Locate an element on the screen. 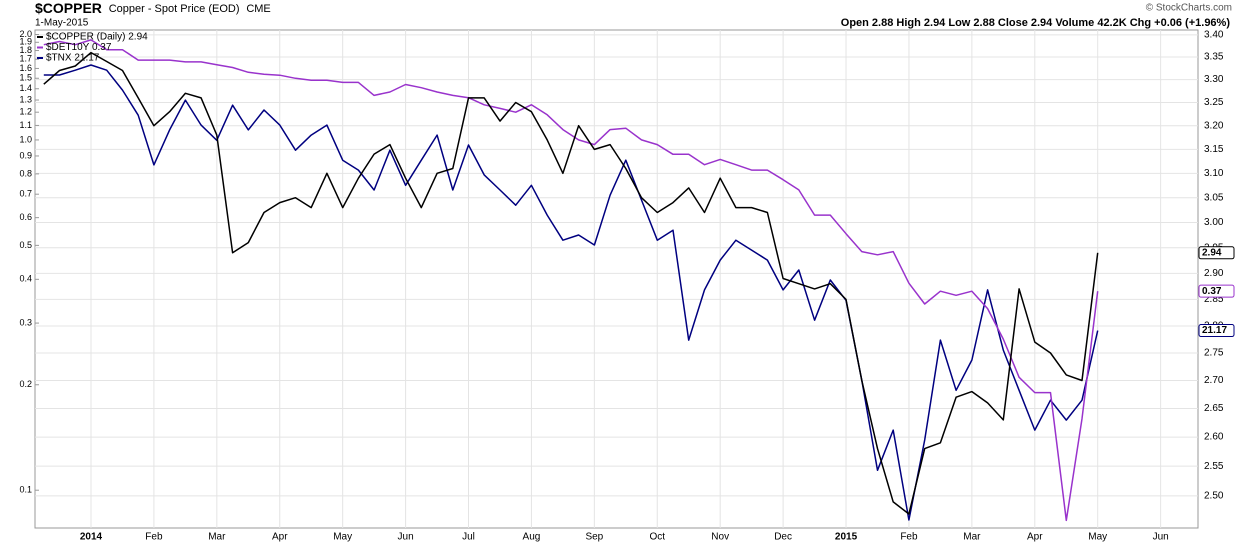 The width and height of the screenshot is (1240, 546). chart-title: $COPPER Copper - Spot Price (EOD) CME is located at coordinates (153, 8).